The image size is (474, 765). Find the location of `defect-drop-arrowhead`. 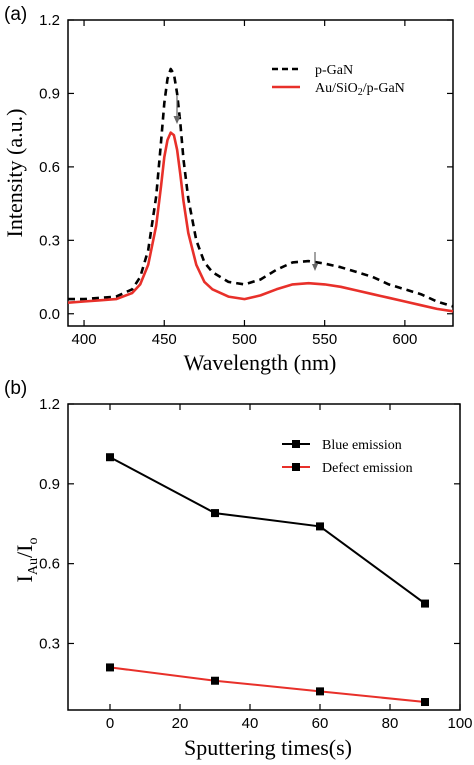

defect-drop-arrowhead is located at coordinates (315, 267).